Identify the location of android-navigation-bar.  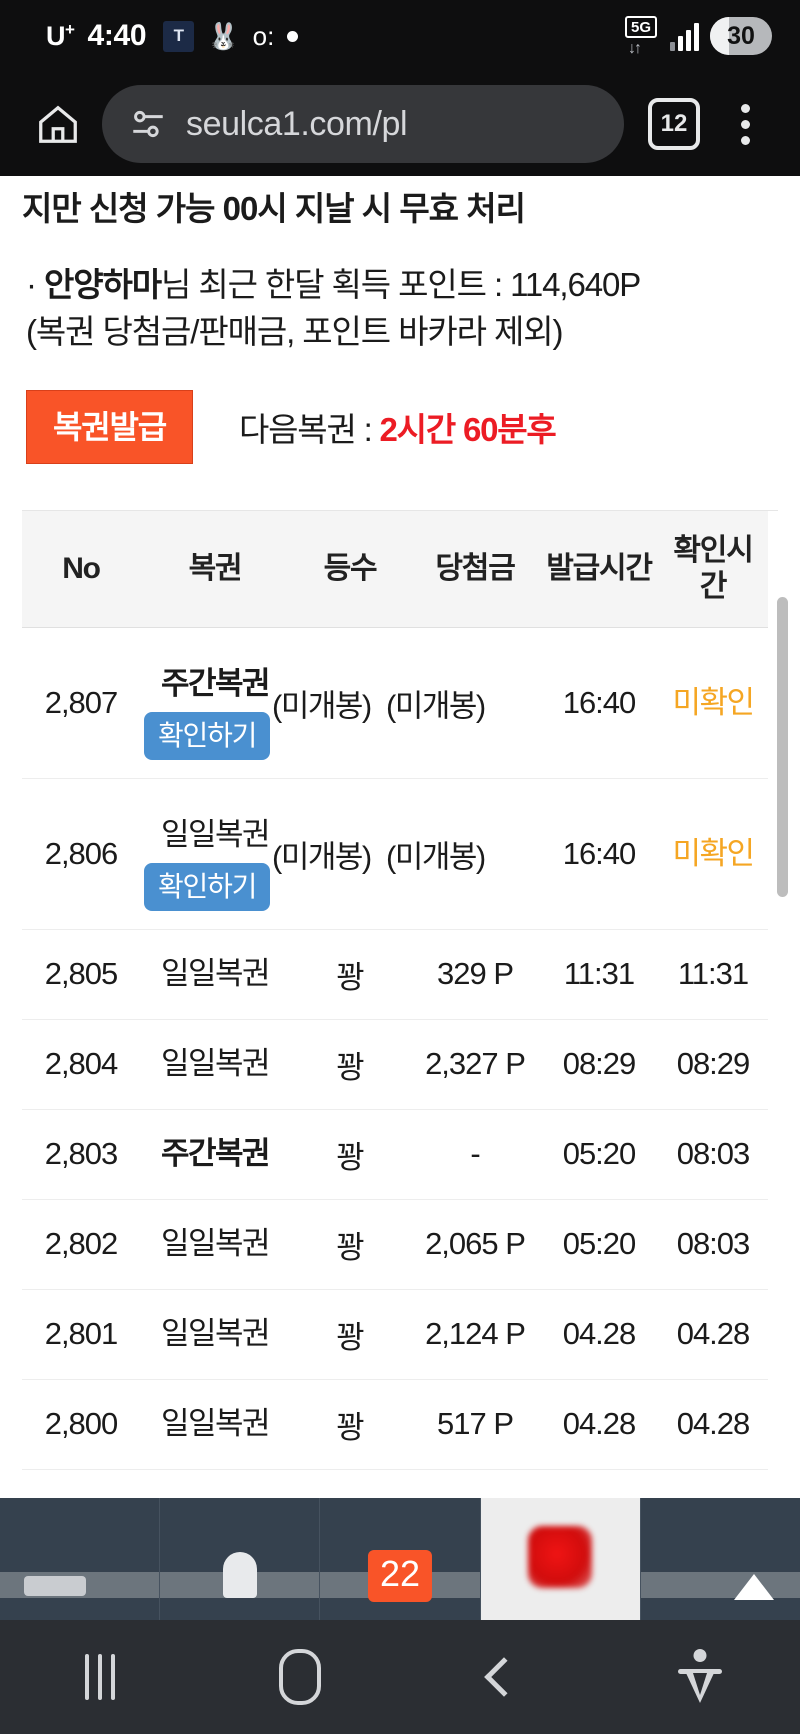
(400, 1677).